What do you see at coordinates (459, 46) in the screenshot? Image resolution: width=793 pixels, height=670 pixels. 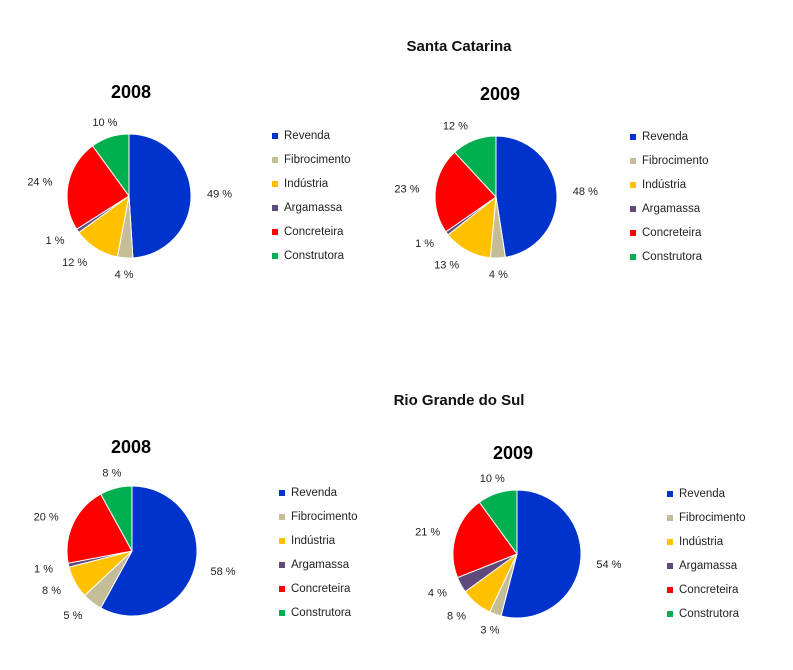 I see `region-title-santa-catarina: Santa Catarina` at bounding box center [459, 46].